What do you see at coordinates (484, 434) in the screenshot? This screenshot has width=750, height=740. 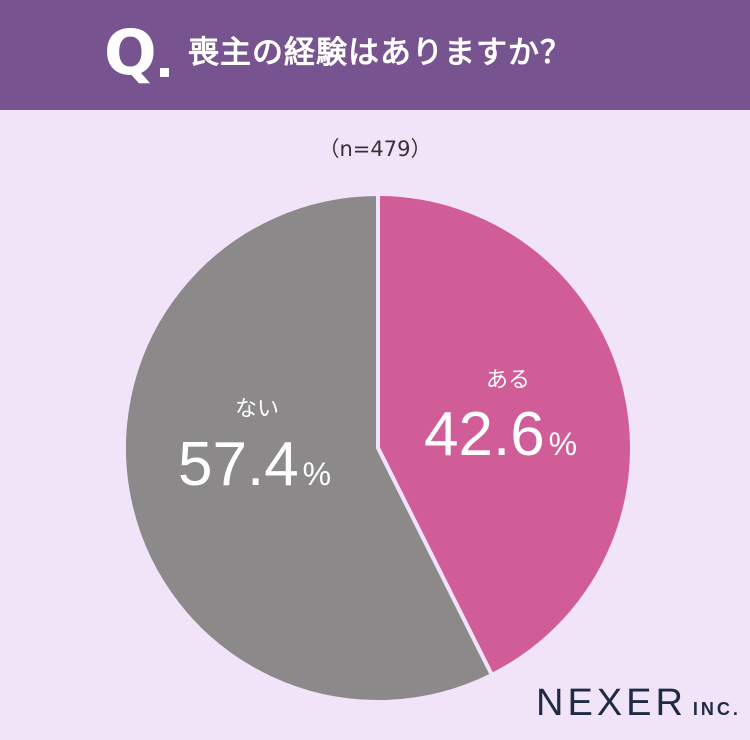 I see `slice-value-number: 42.6` at bounding box center [484, 434].